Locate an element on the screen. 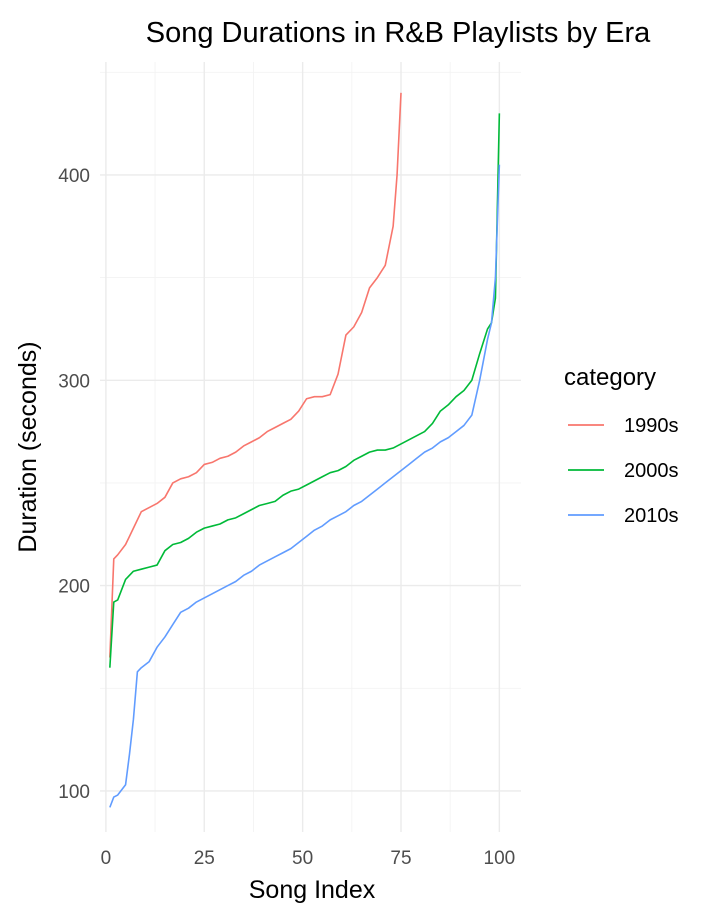 This screenshot has width=720, height=921. x-axis-ticks: 0 25 50 75 100 is located at coordinates (308, 858).